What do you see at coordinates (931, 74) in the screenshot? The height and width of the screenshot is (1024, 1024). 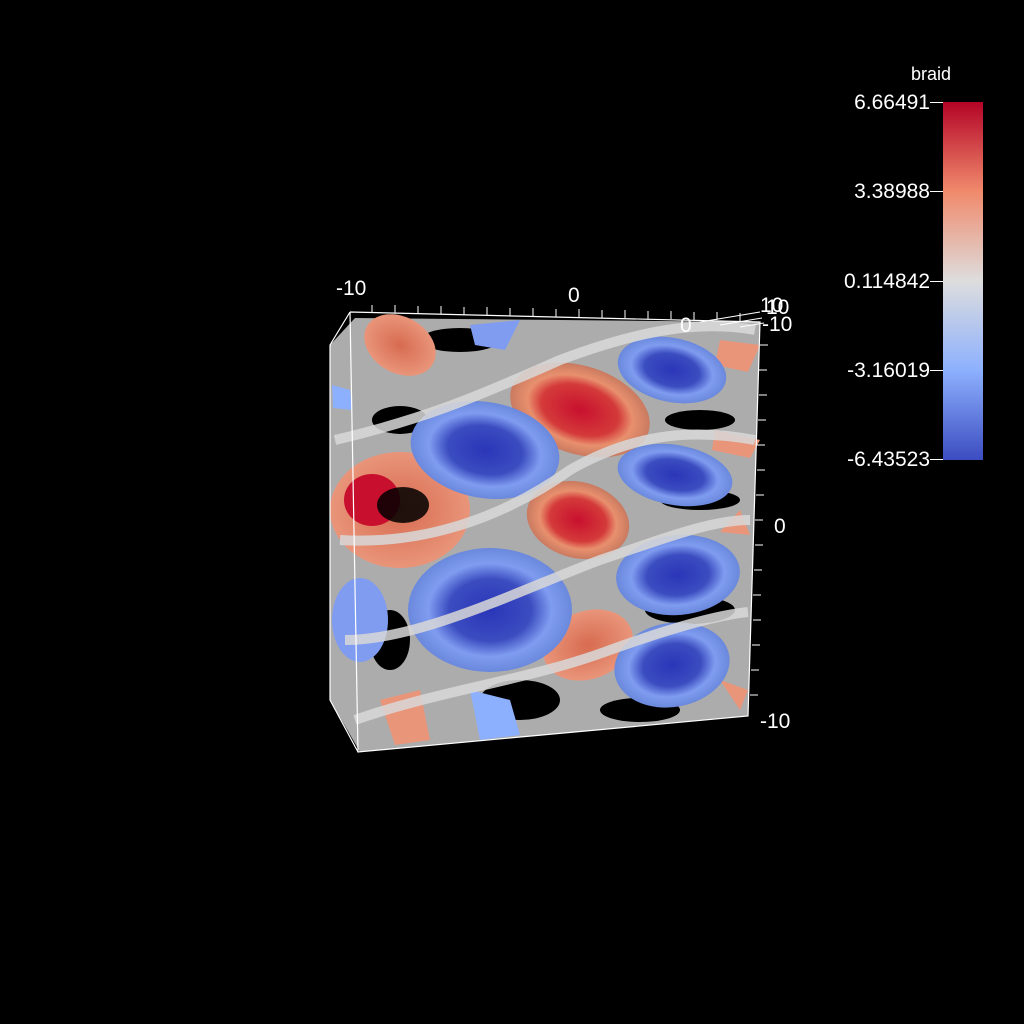 I see `legend-title: braid` at bounding box center [931, 74].